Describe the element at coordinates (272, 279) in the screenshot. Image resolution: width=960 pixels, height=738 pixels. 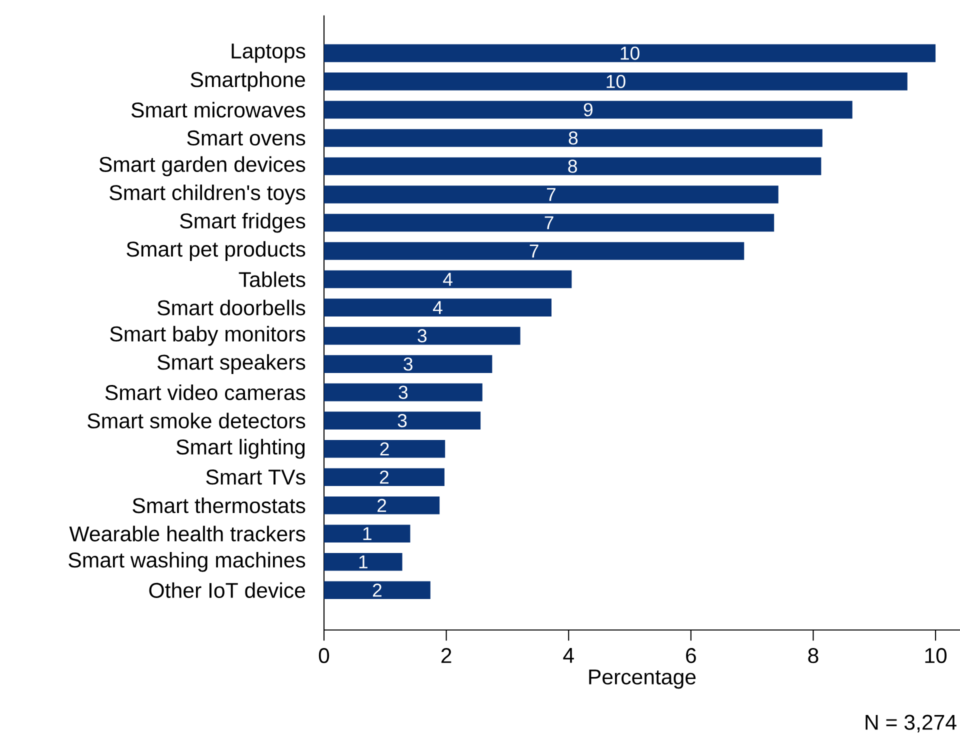
I see `y-tick-label: Tablets` at that location.